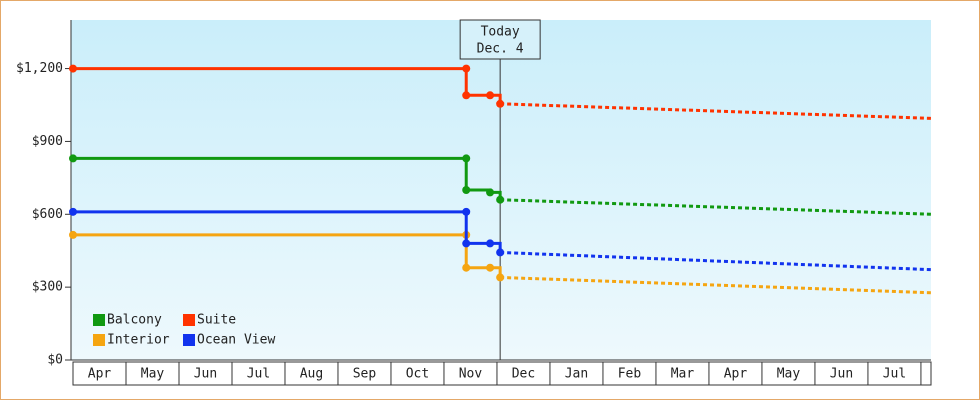 The image size is (980, 400). Describe the element at coordinates (523, 374) in the screenshot. I see `x-tick-label: Dec` at that location.